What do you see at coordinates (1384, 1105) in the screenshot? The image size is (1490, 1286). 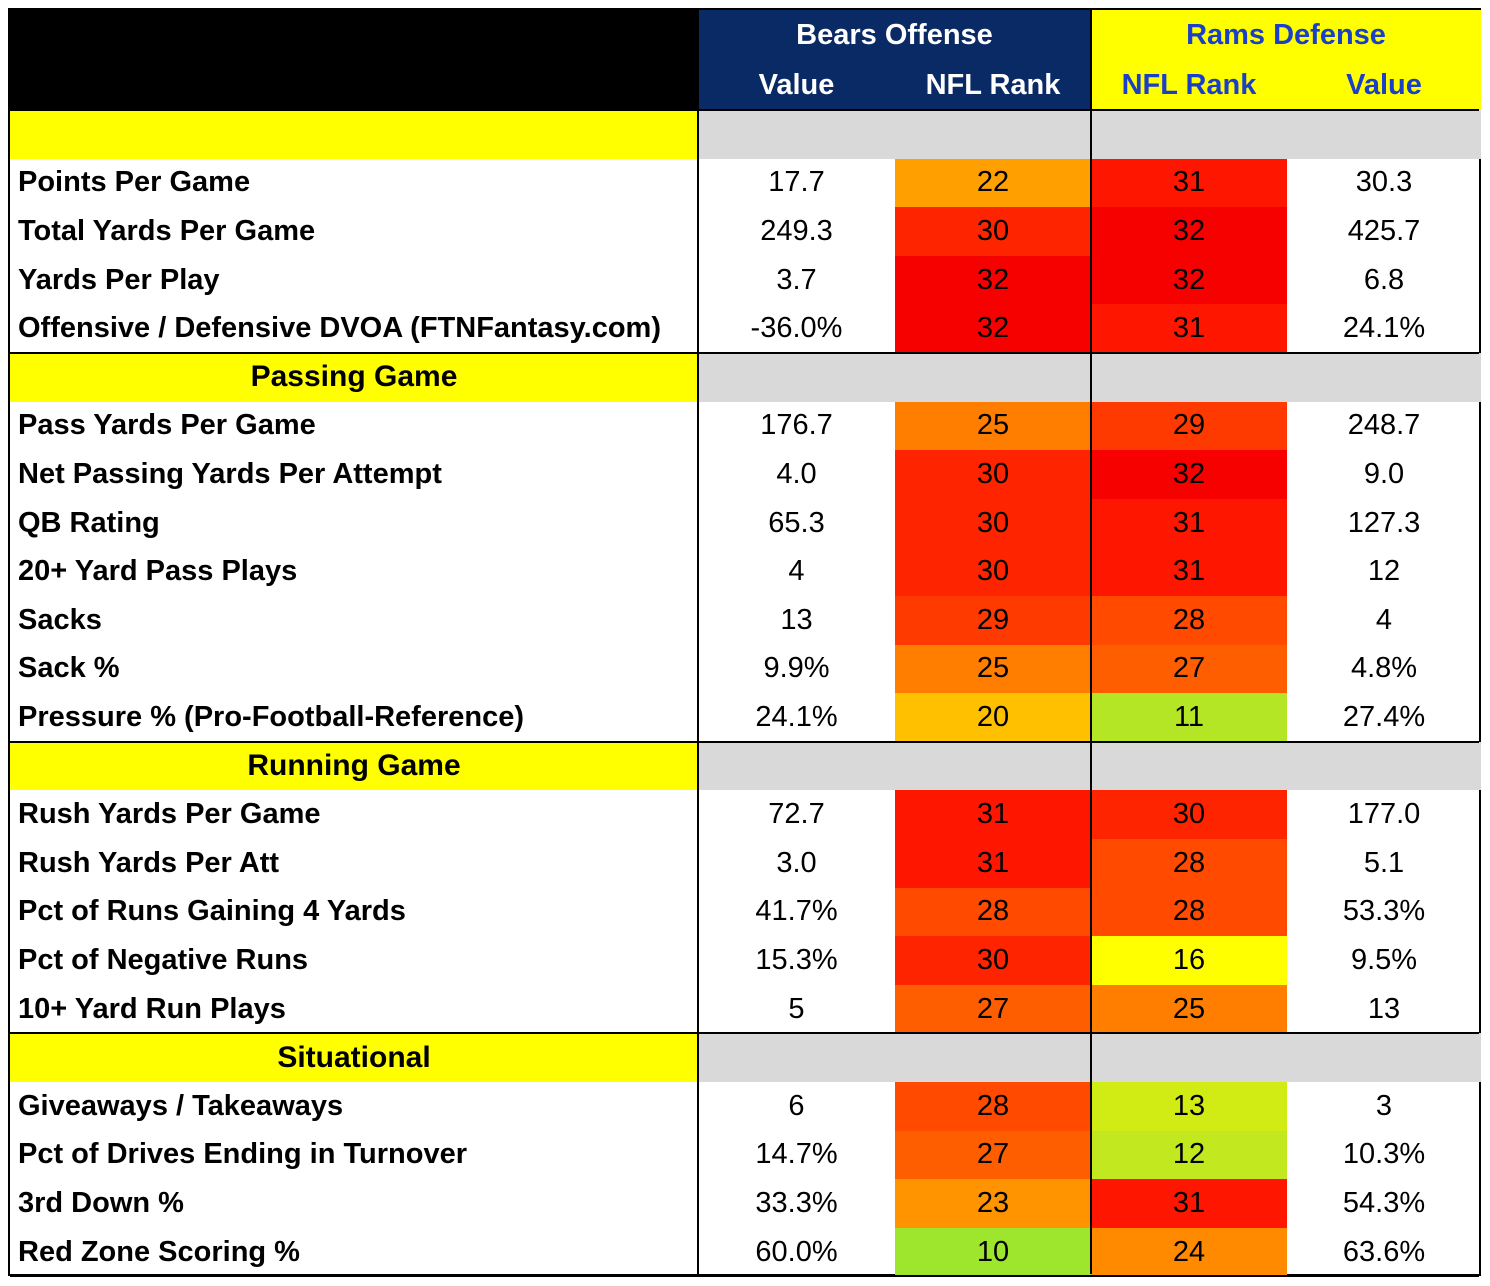 I see `rams-value: 3` at bounding box center [1384, 1105].